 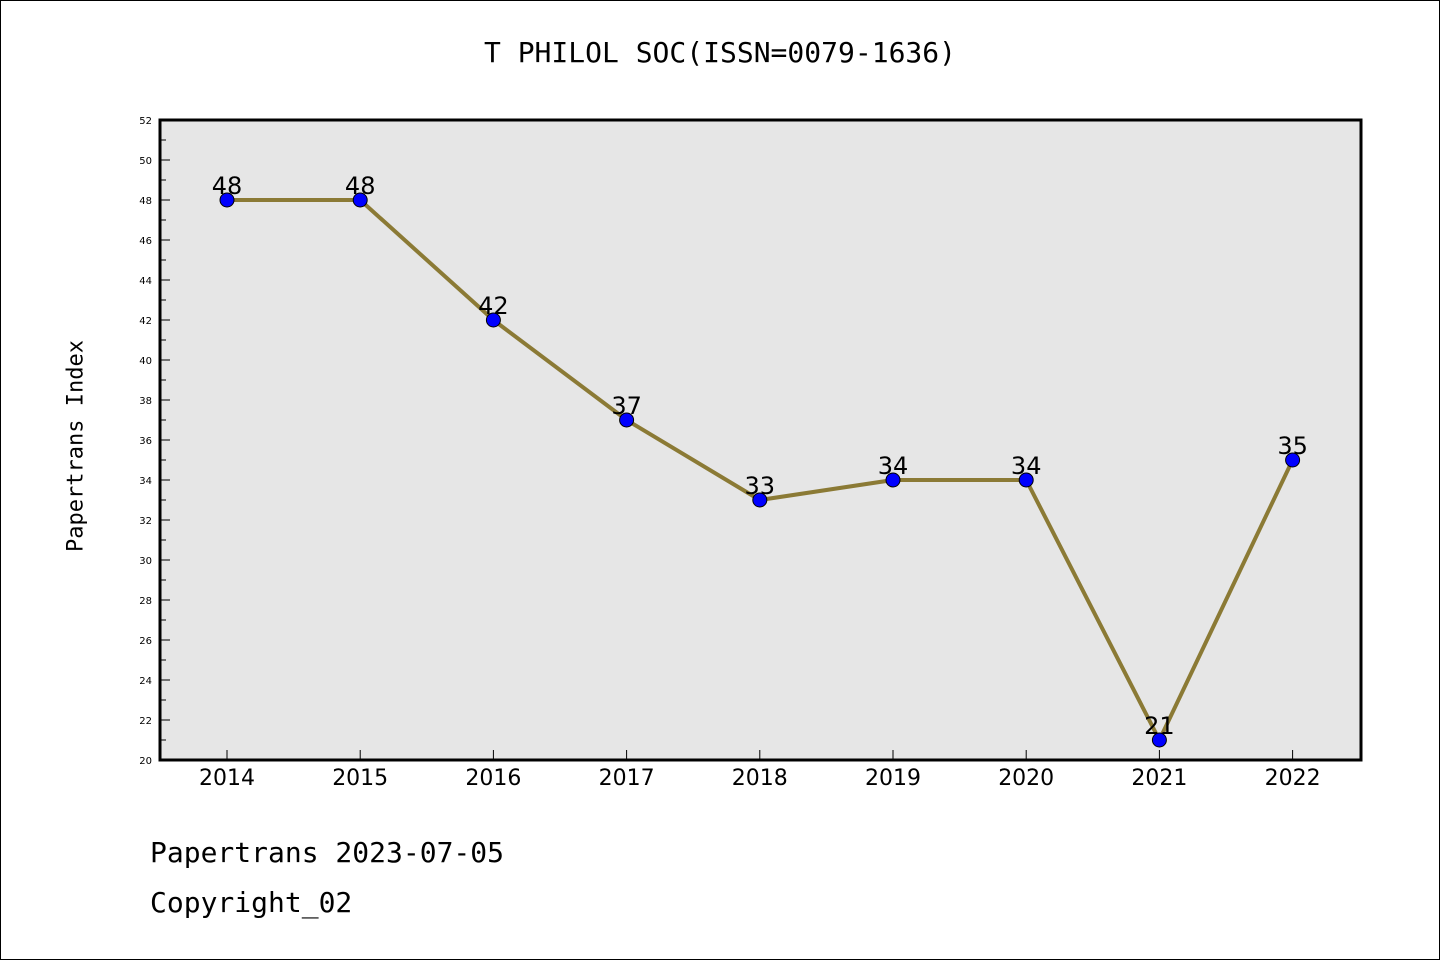 I want to click on x-tick-label: 2021, so click(x=1159, y=778).